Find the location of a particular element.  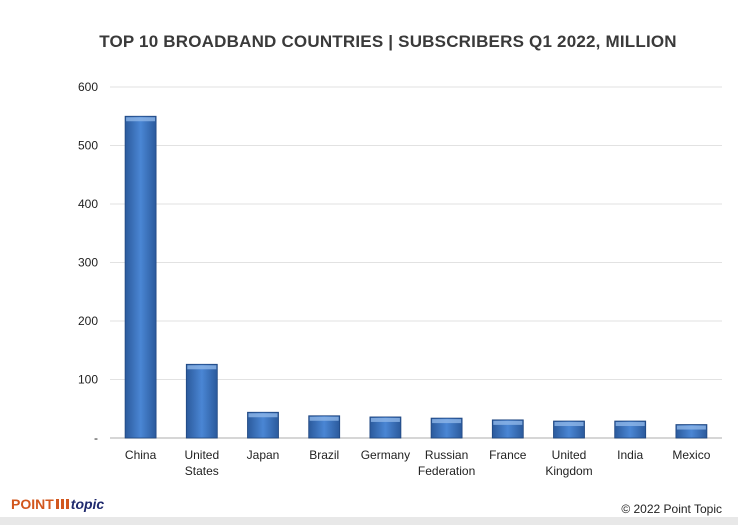

point-topic-logo: POINT topic is located at coordinates (57, 504).